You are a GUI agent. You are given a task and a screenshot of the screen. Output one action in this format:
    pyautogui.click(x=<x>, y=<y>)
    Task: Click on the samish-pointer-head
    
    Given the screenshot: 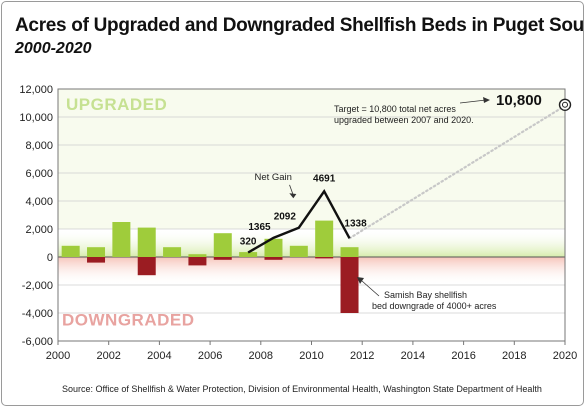 What is the action you would take?
    pyautogui.click(x=360, y=280)
    